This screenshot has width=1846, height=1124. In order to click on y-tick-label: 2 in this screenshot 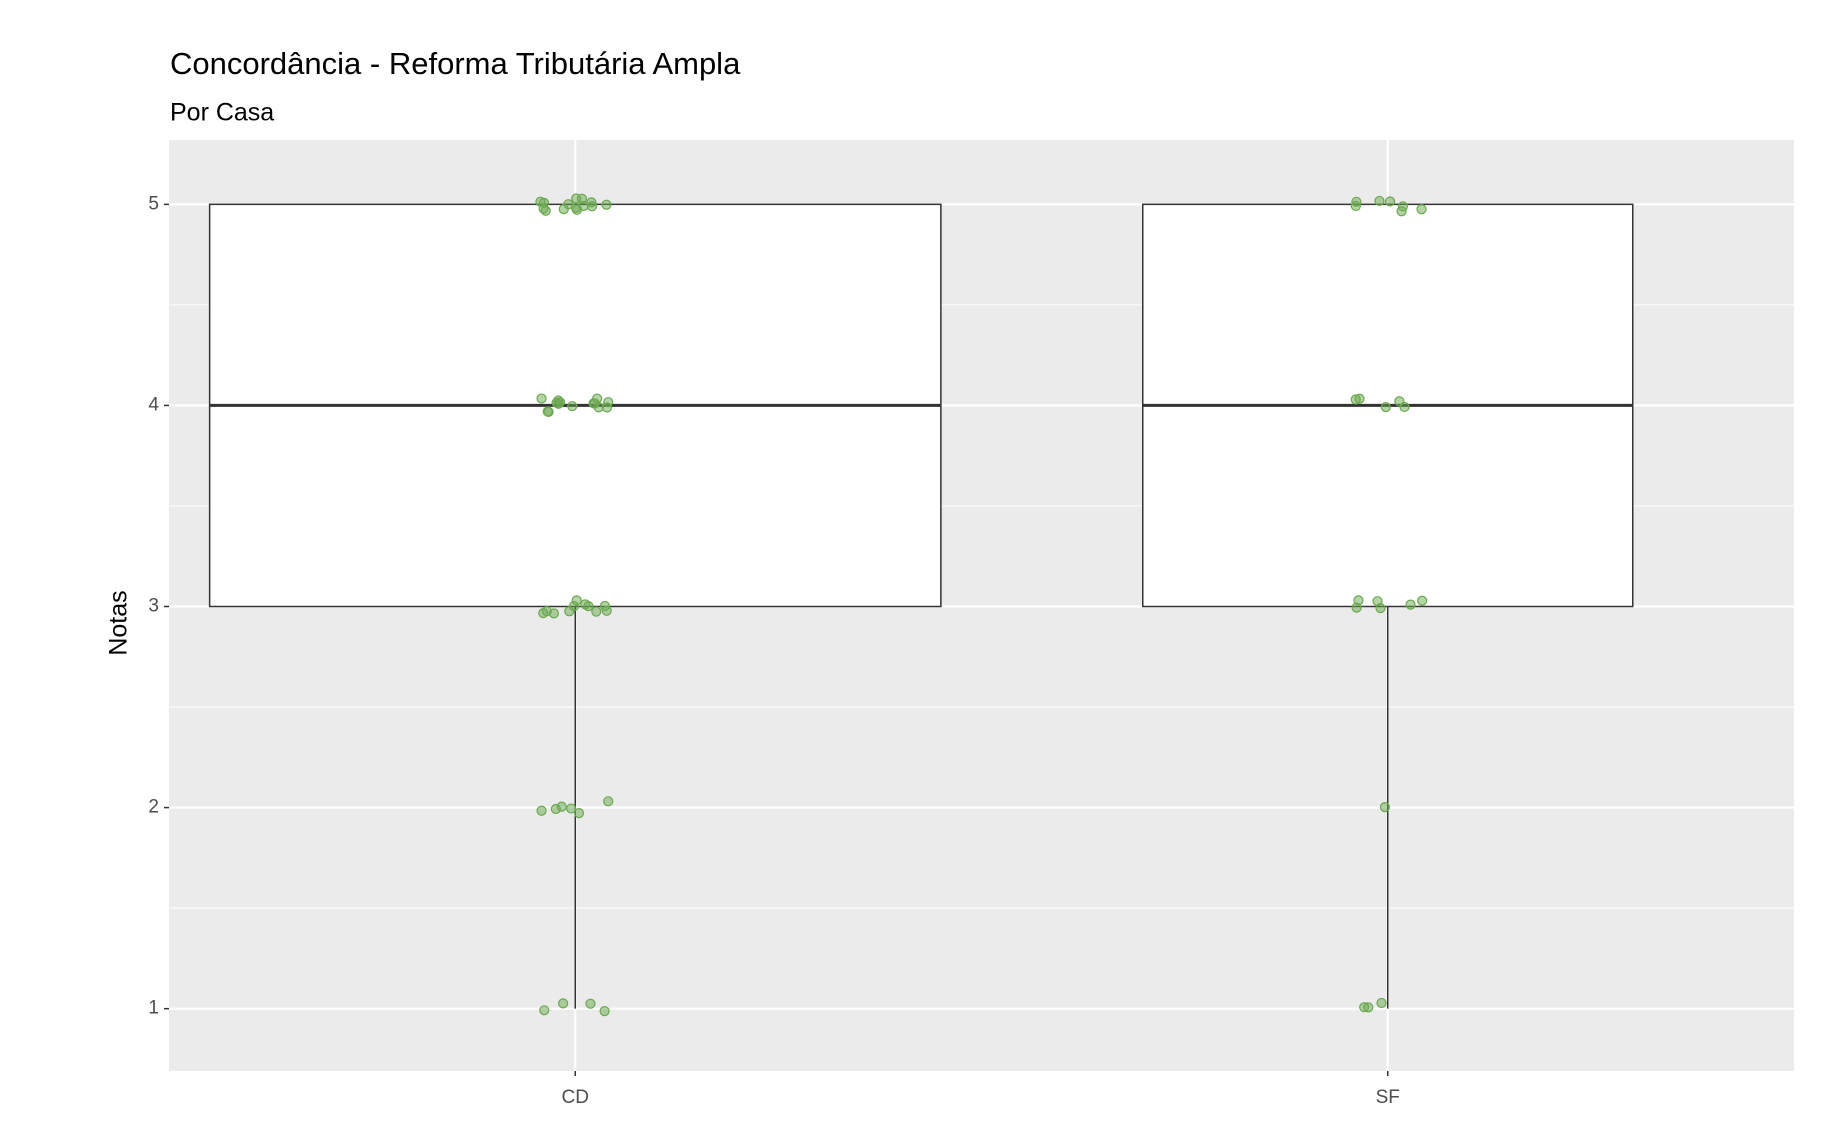, I will do `click(153, 807)`.